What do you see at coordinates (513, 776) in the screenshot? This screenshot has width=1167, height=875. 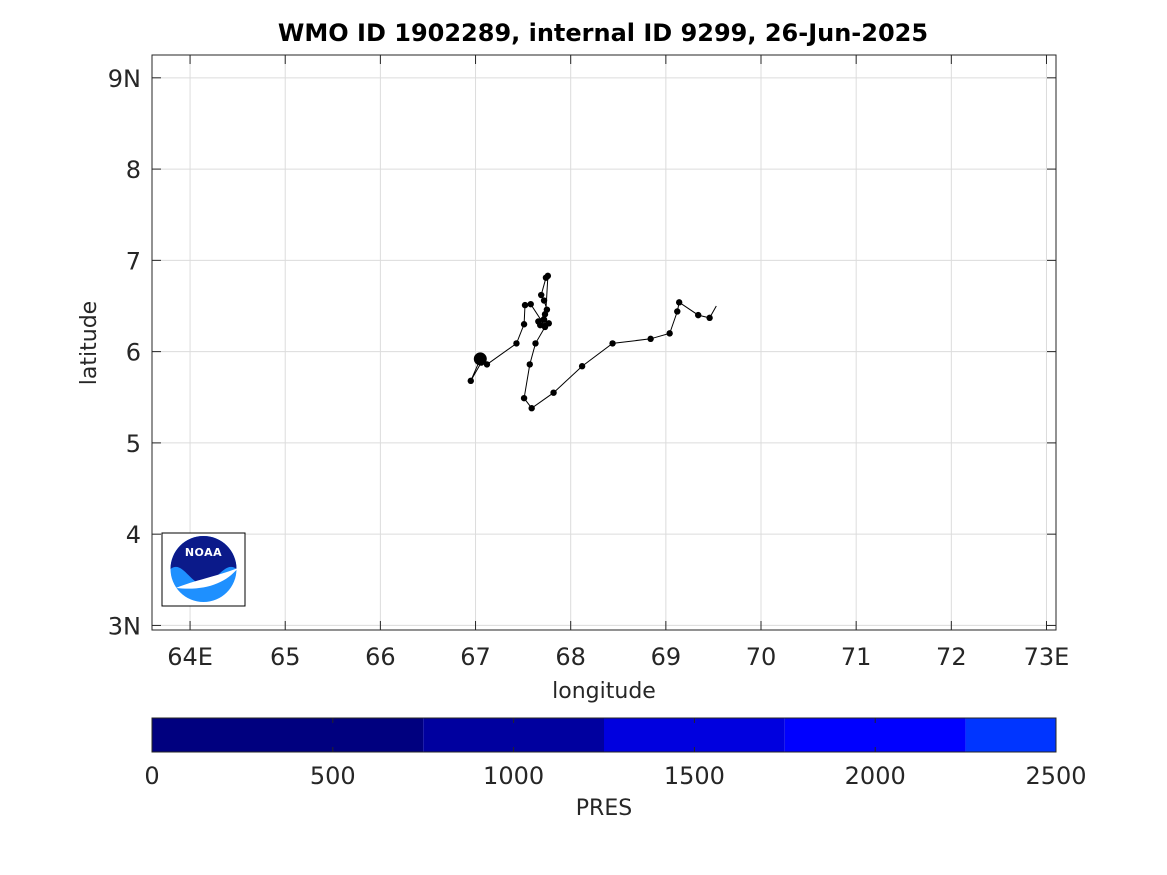 I see `colorbar-tick-label: 1000` at bounding box center [513, 776].